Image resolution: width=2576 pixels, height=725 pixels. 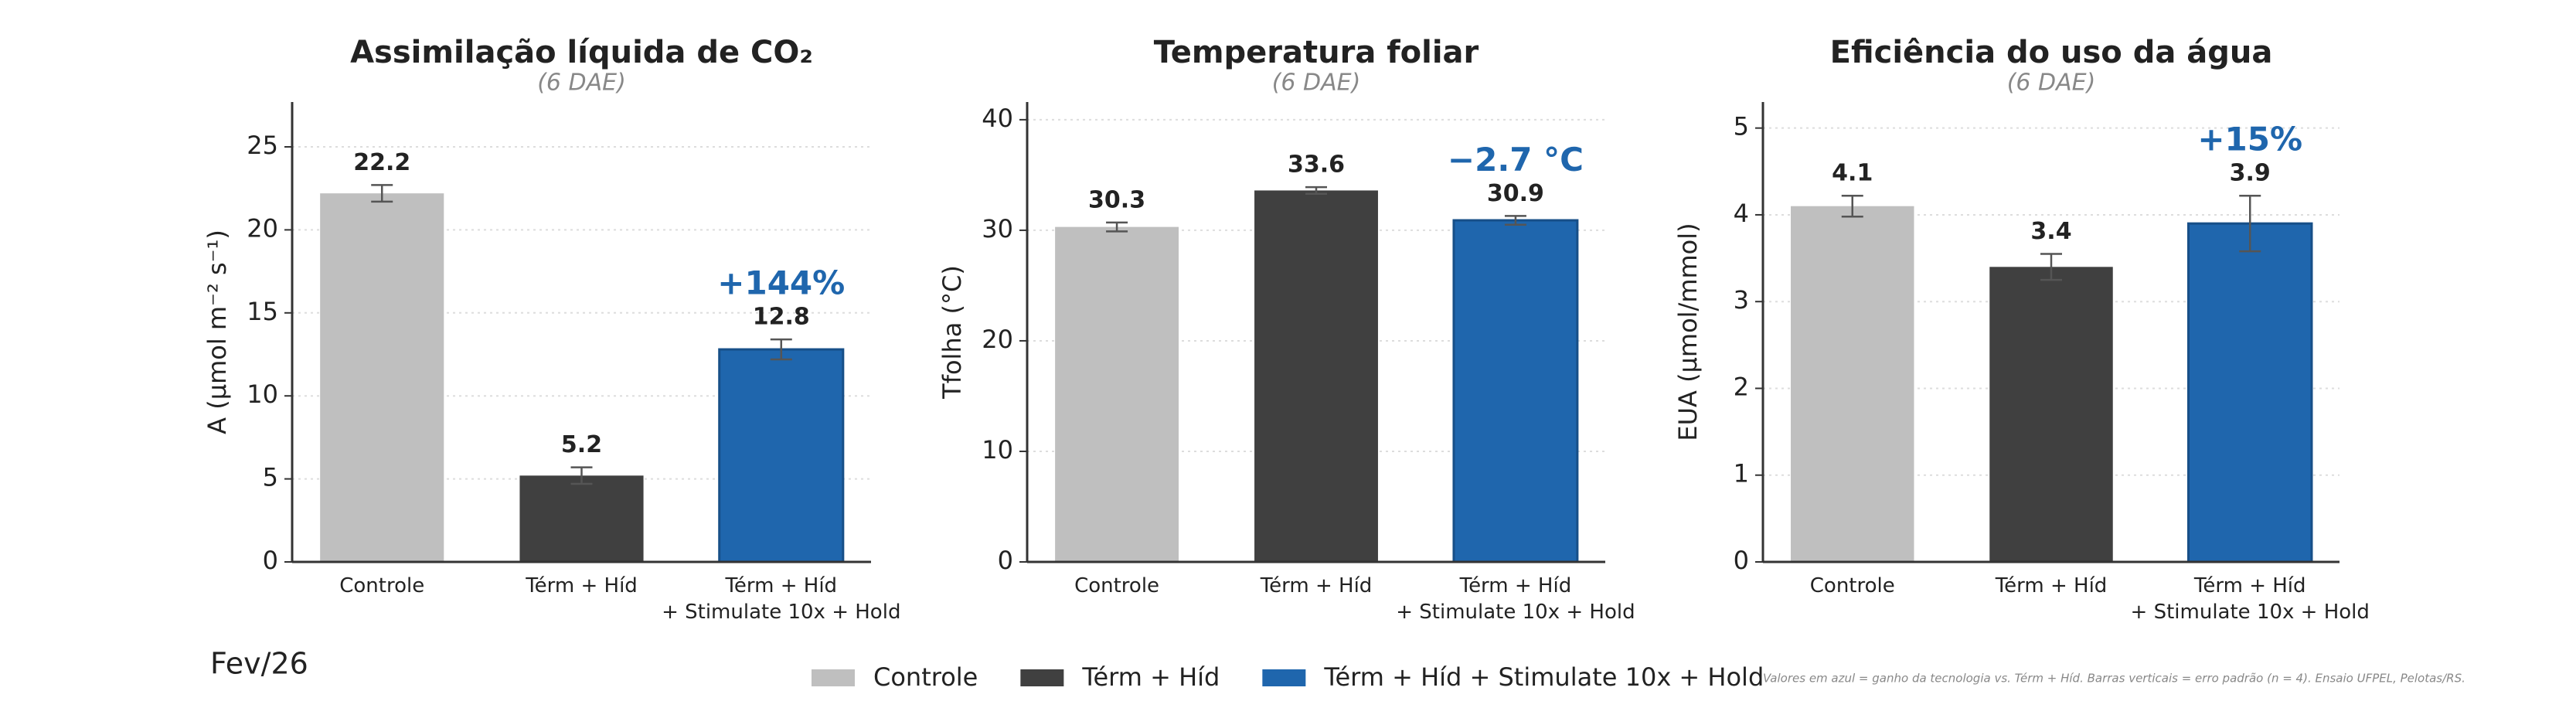 What do you see at coordinates (1688, 332) in the screenshot?
I see `y-axis-label: EUA (µmol/mmol)` at bounding box center [1688, 332].